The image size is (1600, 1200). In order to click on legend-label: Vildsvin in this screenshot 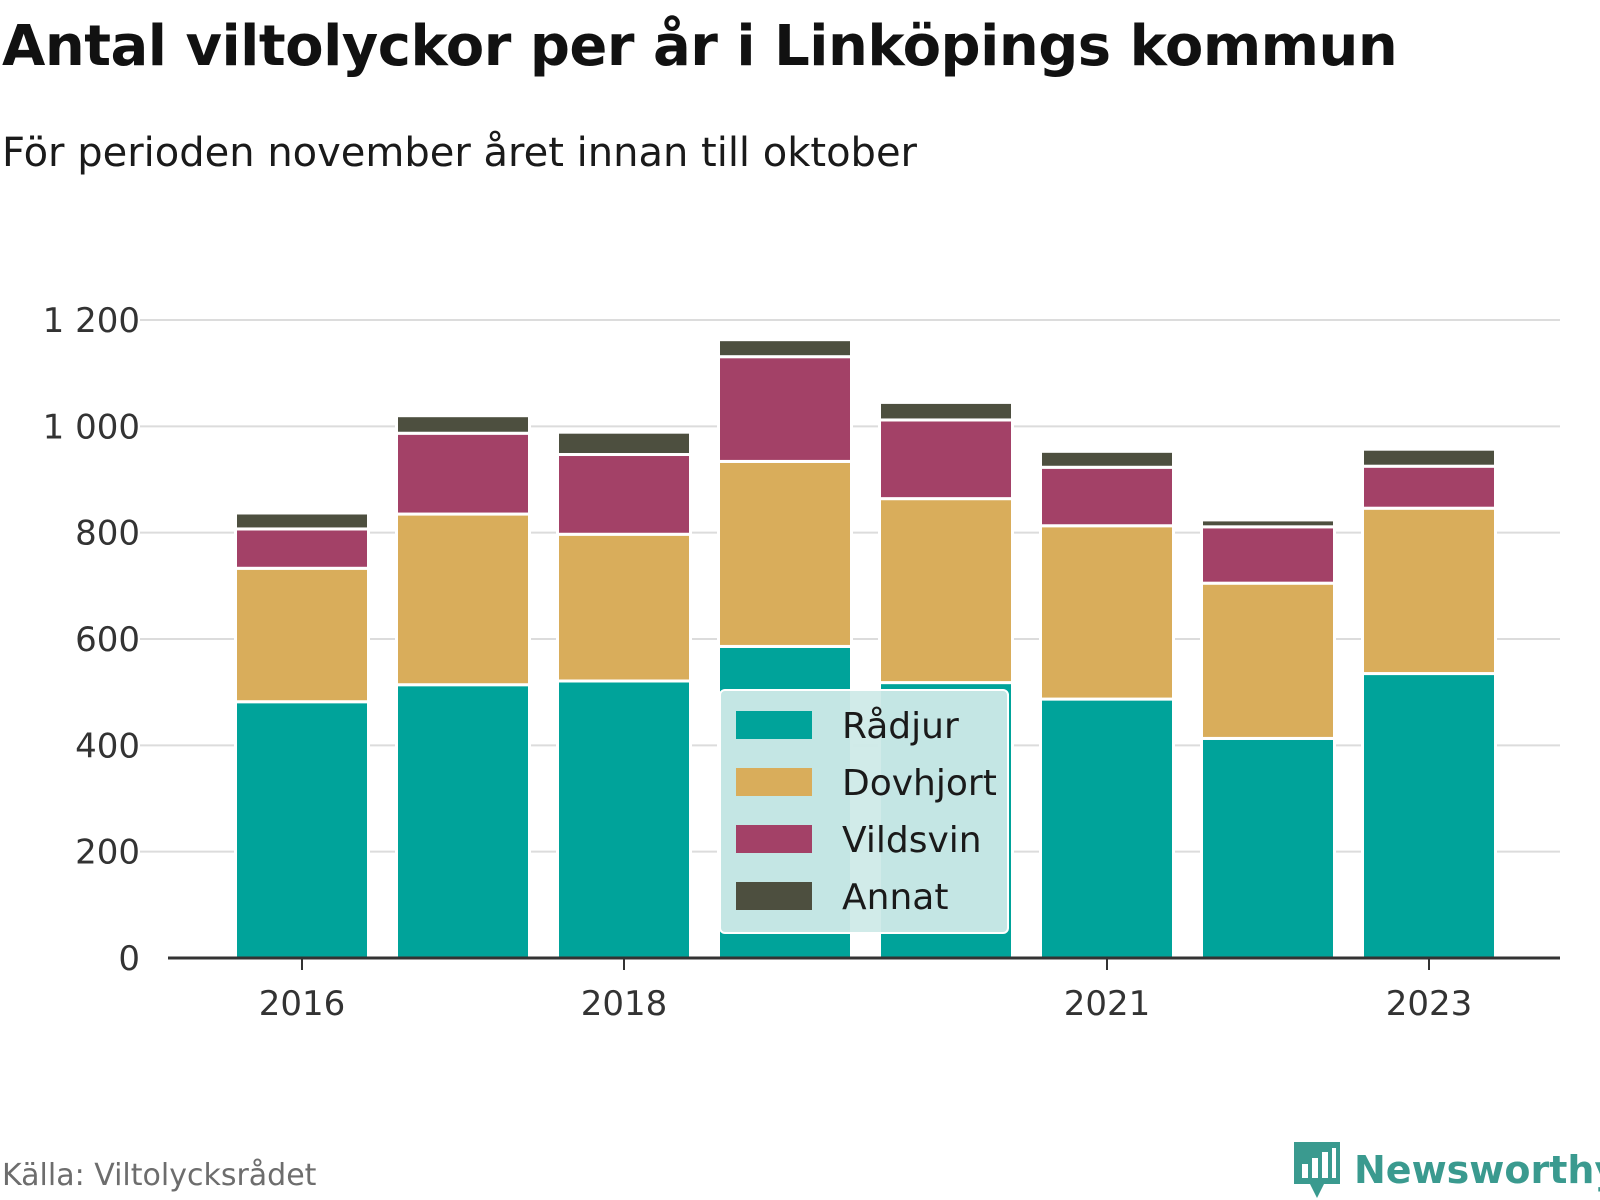, I will do `click(912, 840)`.